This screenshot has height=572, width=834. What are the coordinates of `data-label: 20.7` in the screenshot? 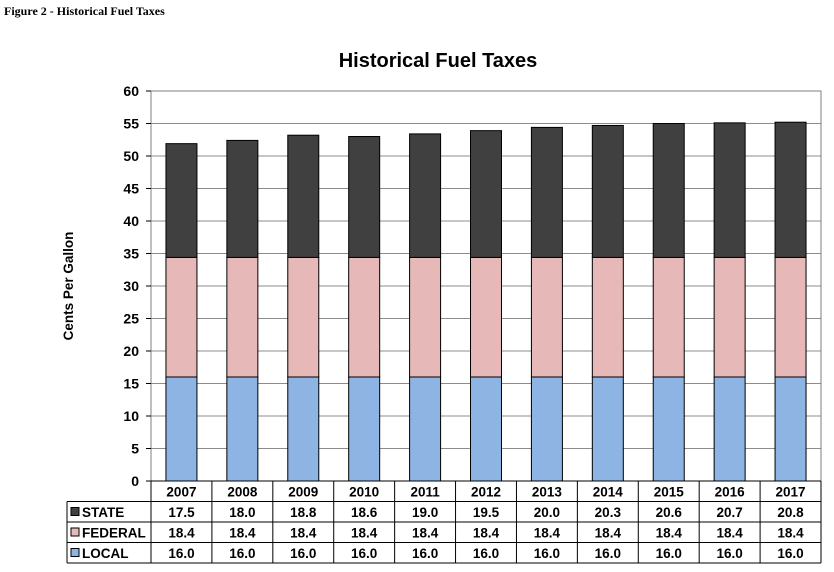 It's located at (729, 512).